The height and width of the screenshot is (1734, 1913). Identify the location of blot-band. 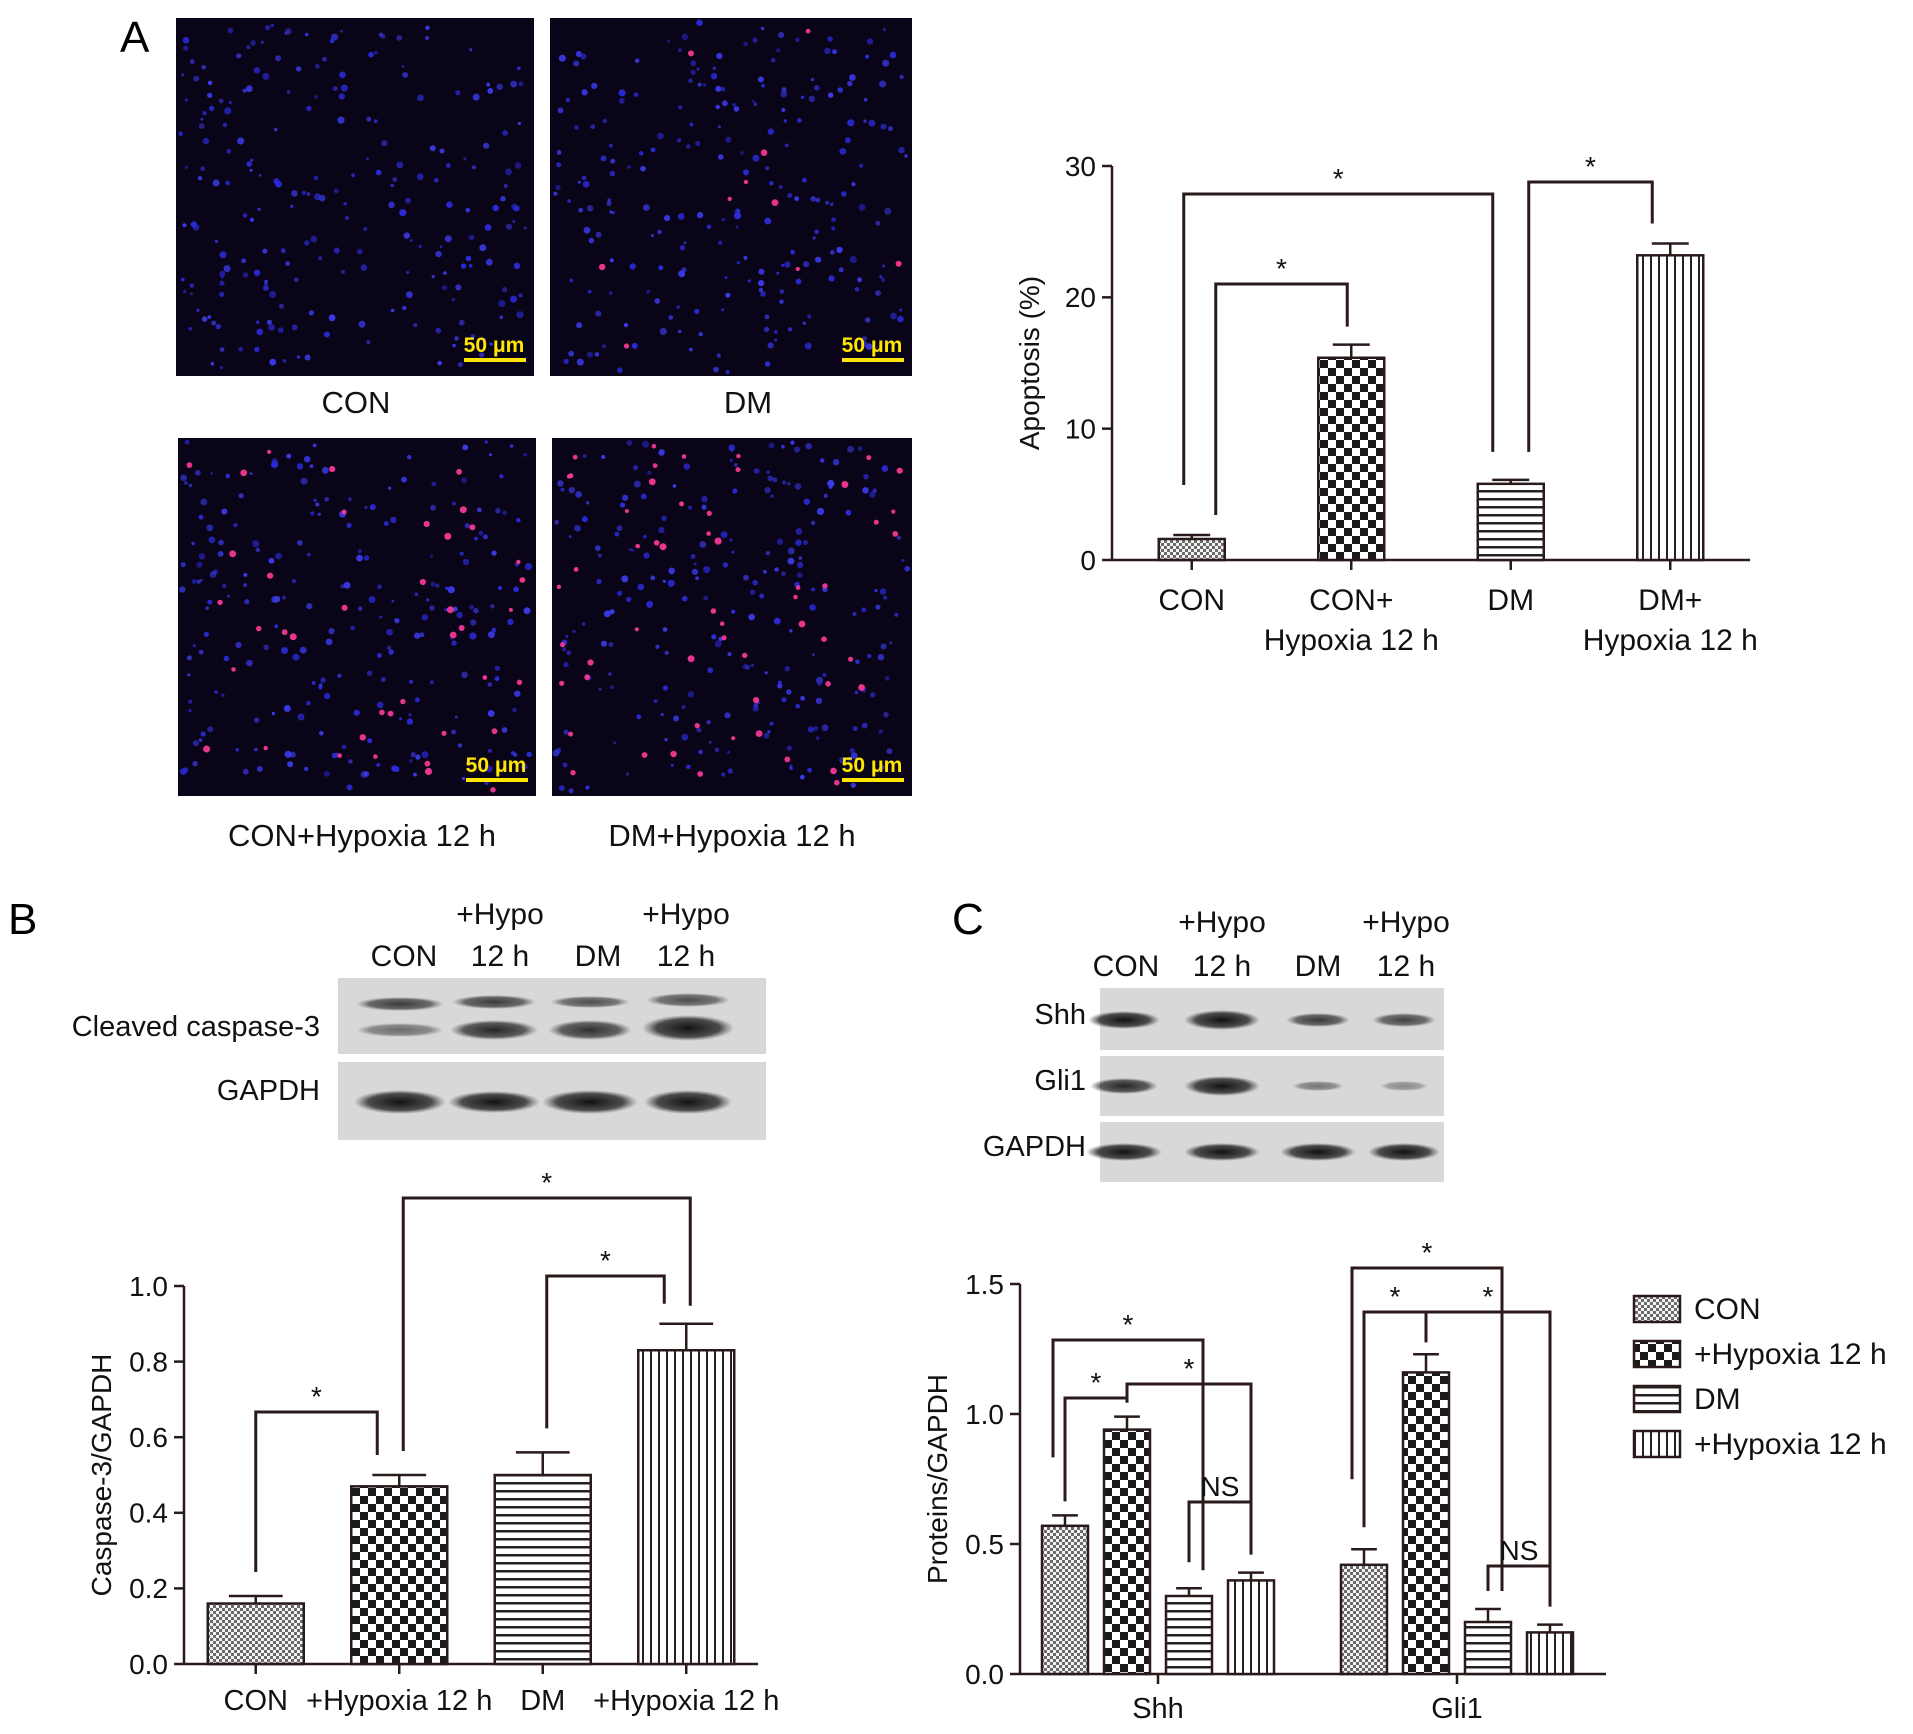
(494, 1102).